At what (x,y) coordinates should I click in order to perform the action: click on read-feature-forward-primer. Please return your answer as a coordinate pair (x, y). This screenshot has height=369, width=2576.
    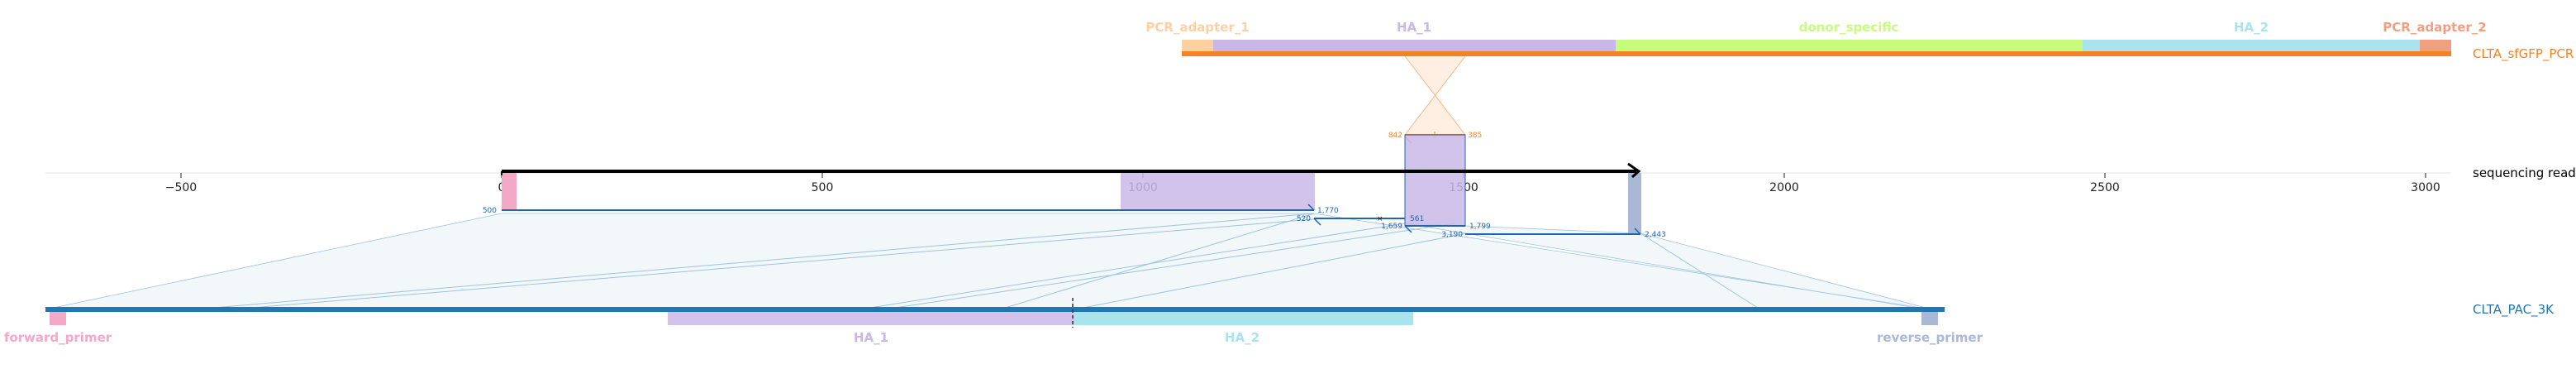
    Looking at the image, I should click on (510, 191).